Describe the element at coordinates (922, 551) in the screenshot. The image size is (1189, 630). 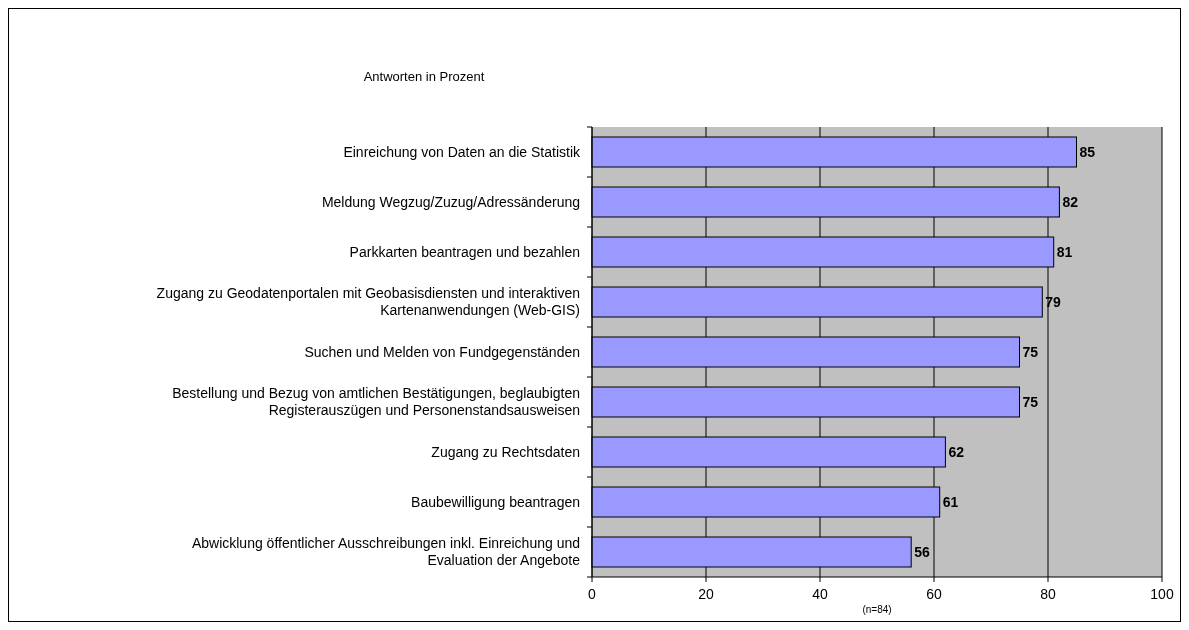
I see `data-label: 56` at that location.